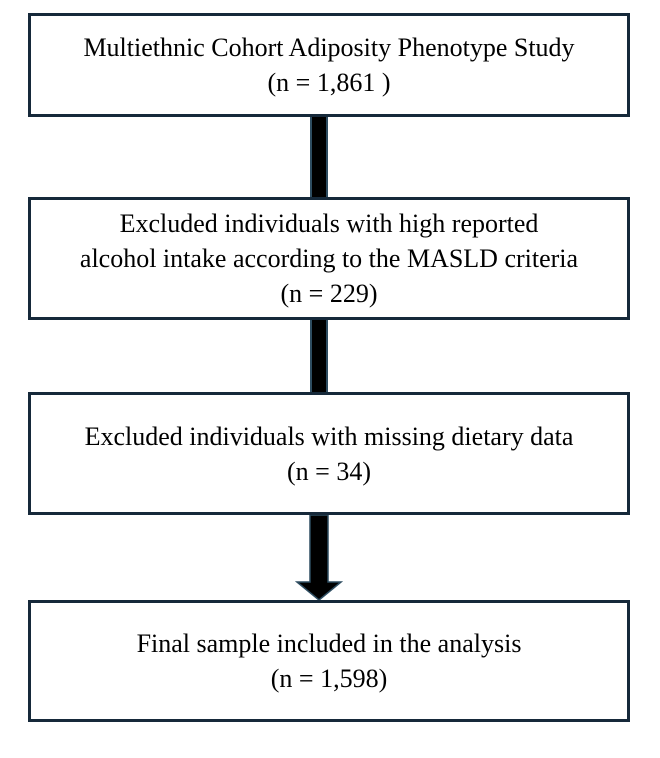 This screenshot has width=660, height=758. What do you see at coordinates (329, 678) in the screenshot?
I see `box-n-value: (n = 1,598)` at bounding box center [329, 678].